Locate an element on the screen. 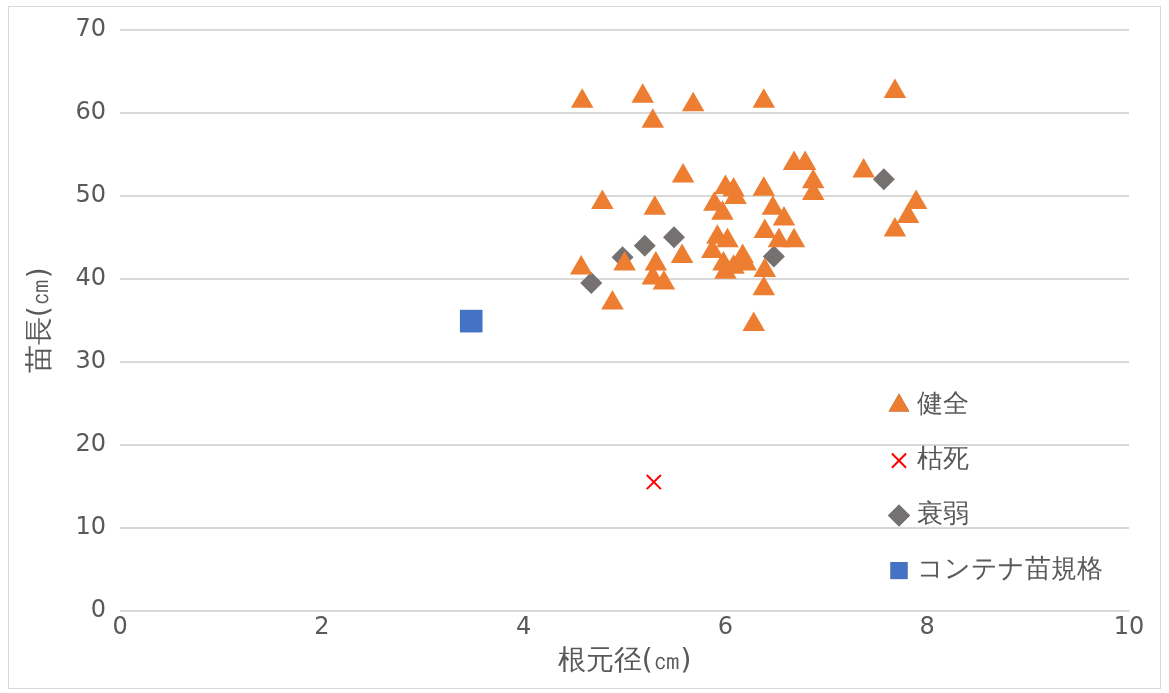 The width and height of the screenshot is (1169, 693). x-tick-label: 8 is located at coordinates (927, 626).